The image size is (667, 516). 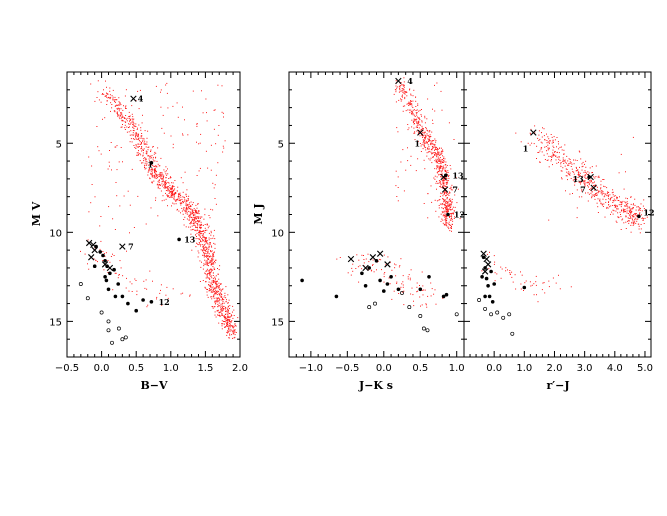 I want to click on y-tick-label: 5, so click(x=59, y=144).